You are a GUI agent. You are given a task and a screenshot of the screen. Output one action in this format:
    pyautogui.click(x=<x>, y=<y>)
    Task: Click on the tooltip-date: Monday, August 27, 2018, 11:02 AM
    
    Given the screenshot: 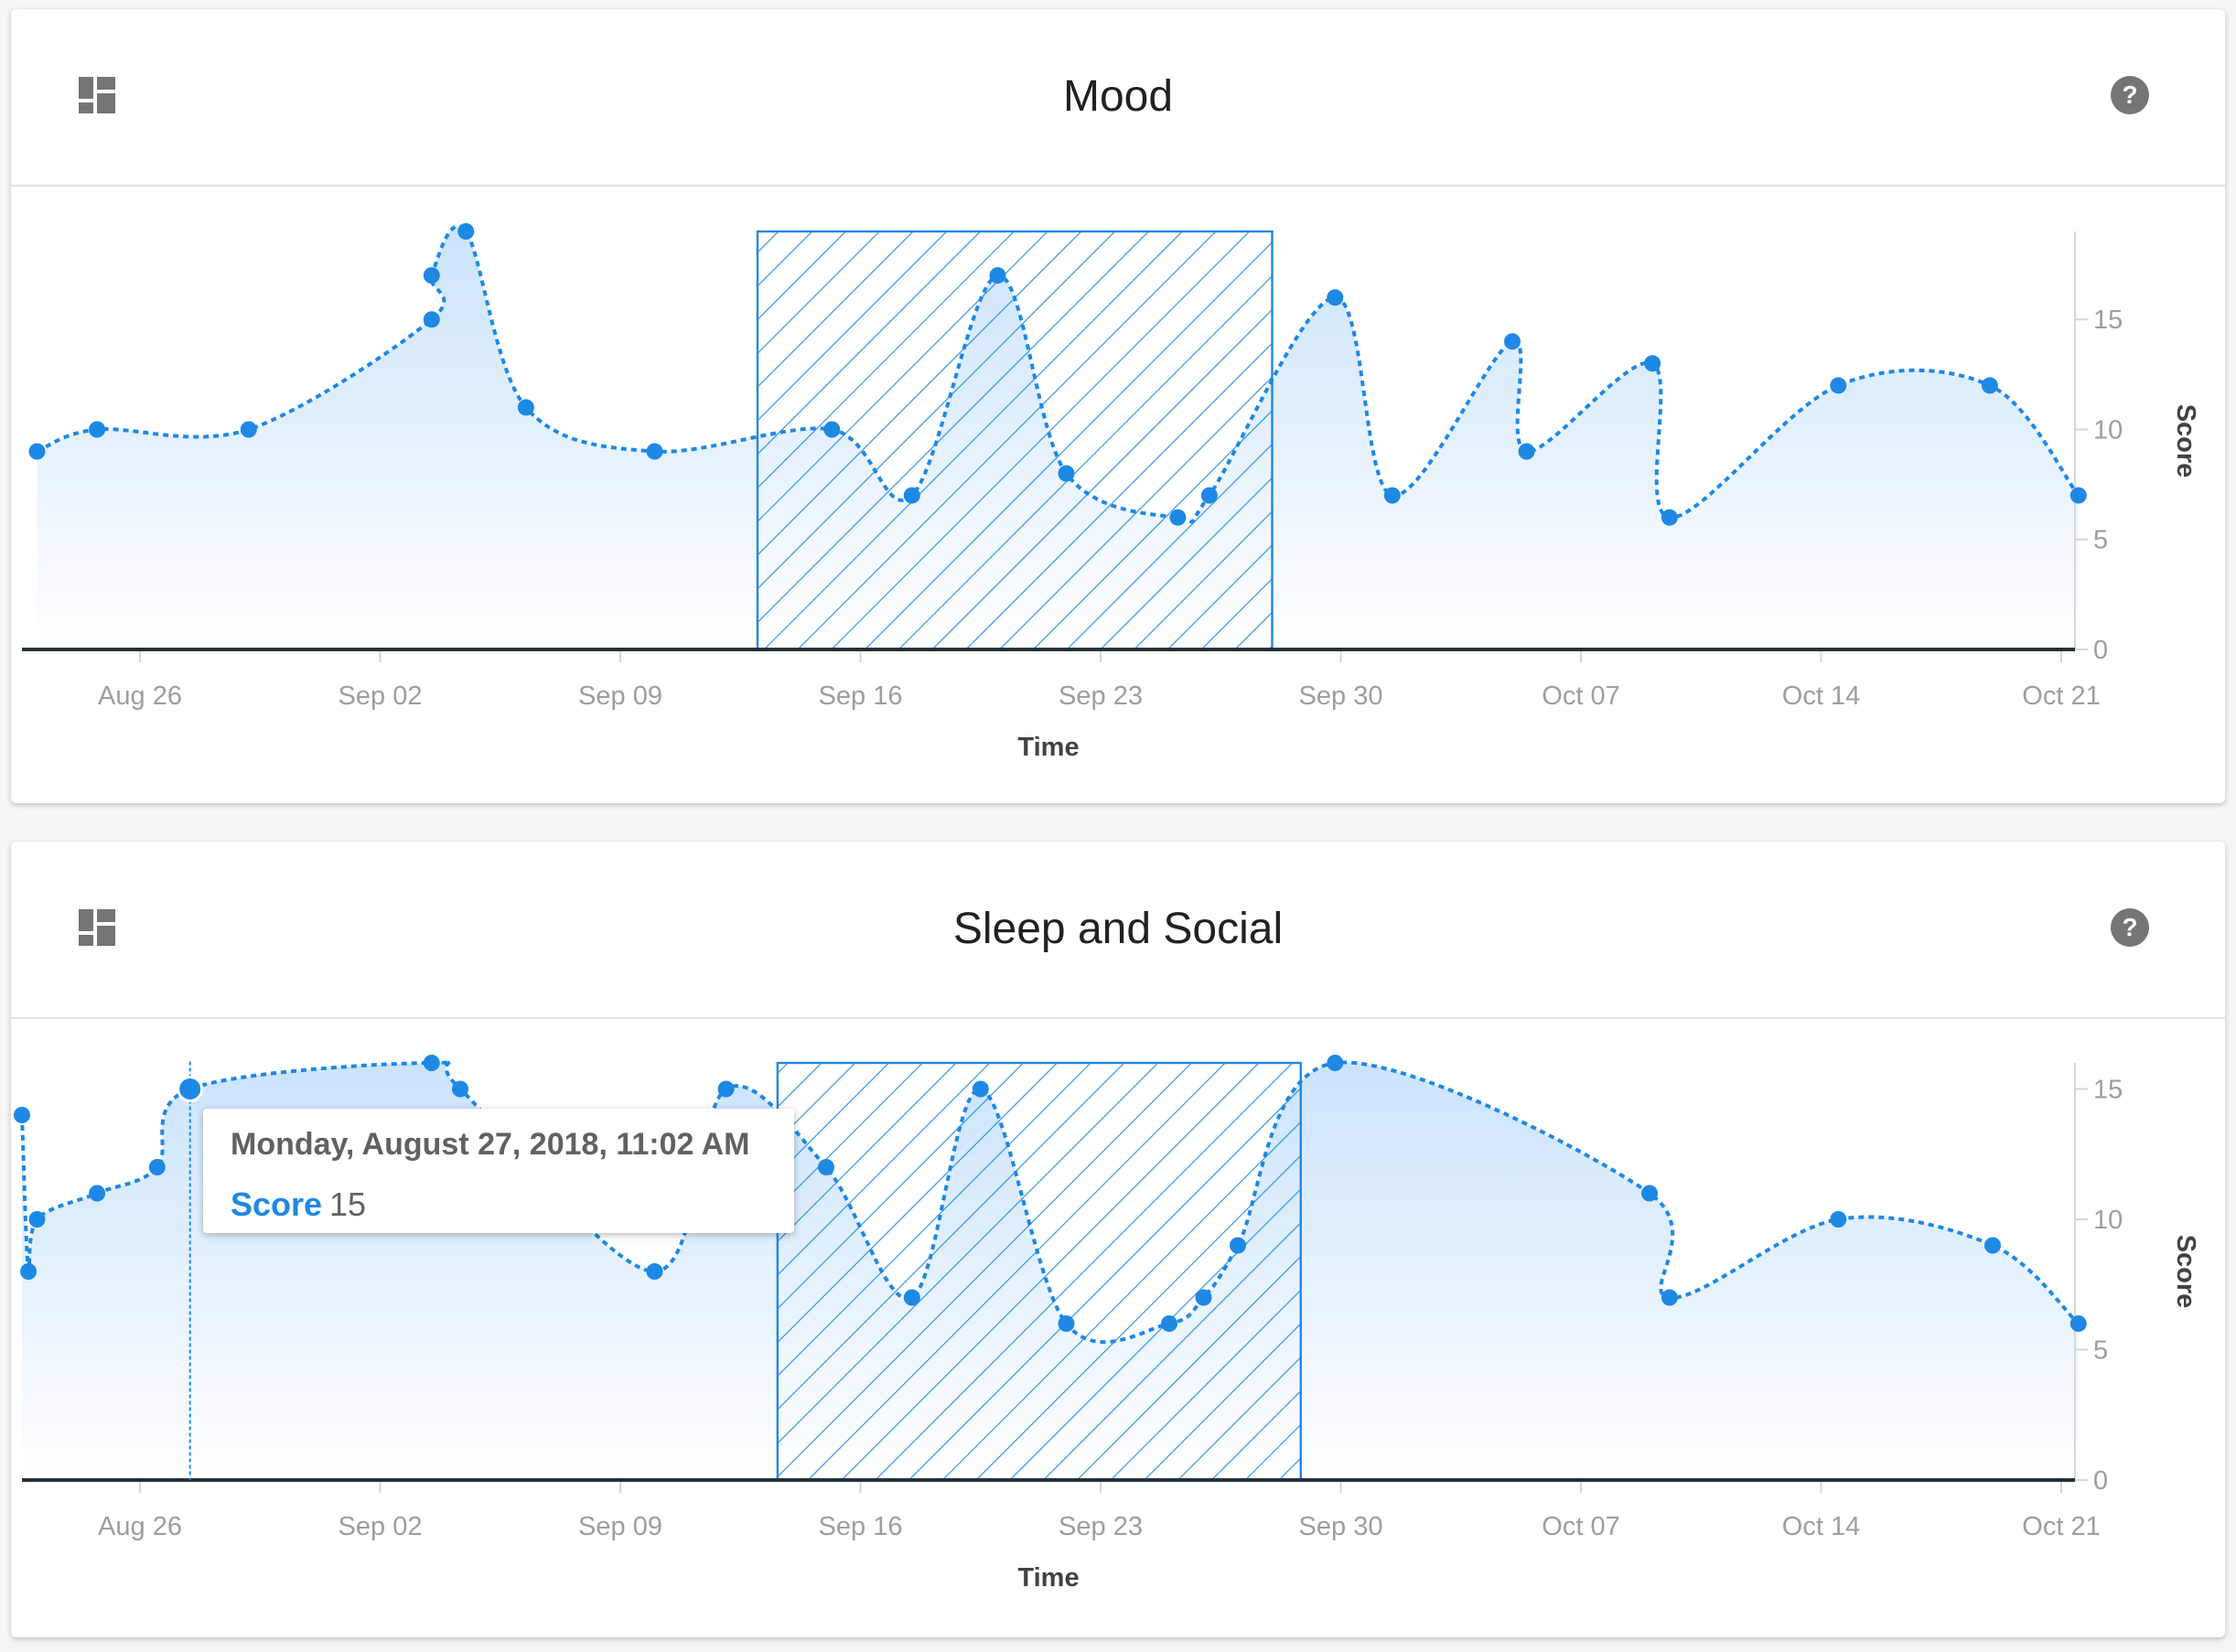 What is the action you would take?
    pyautogui.click(x=490, y=1144)
    